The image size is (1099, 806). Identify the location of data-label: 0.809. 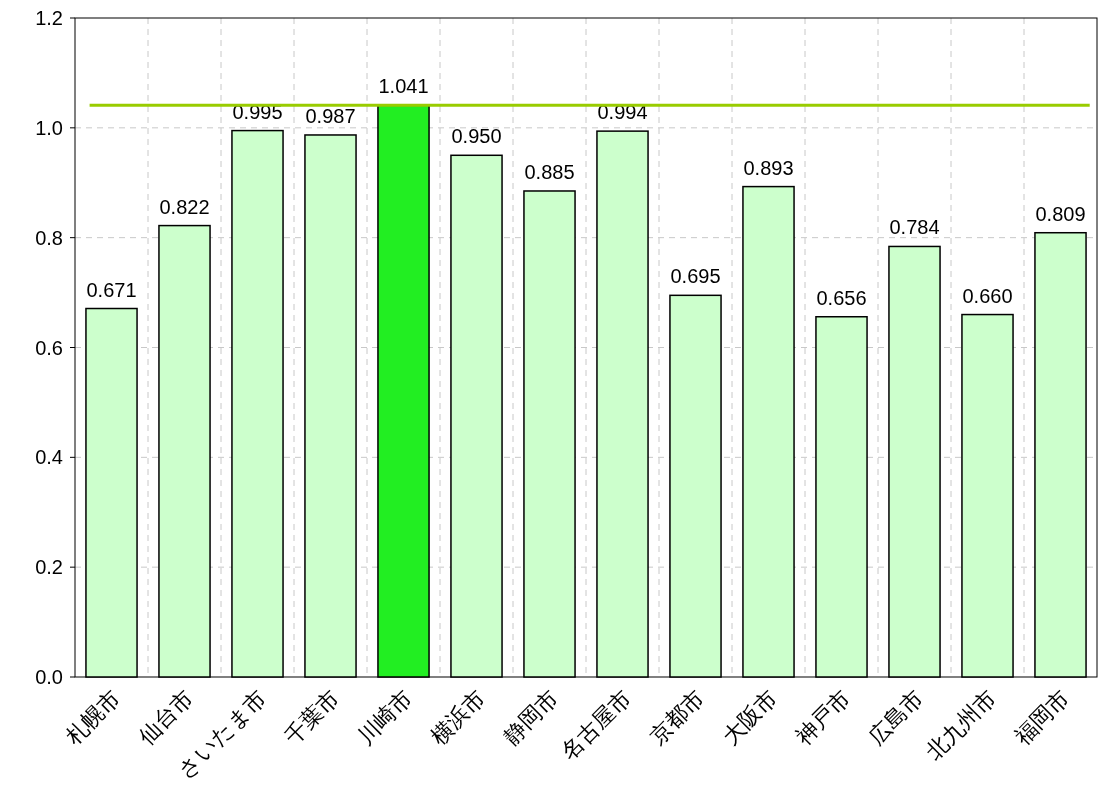
(1060, 213).